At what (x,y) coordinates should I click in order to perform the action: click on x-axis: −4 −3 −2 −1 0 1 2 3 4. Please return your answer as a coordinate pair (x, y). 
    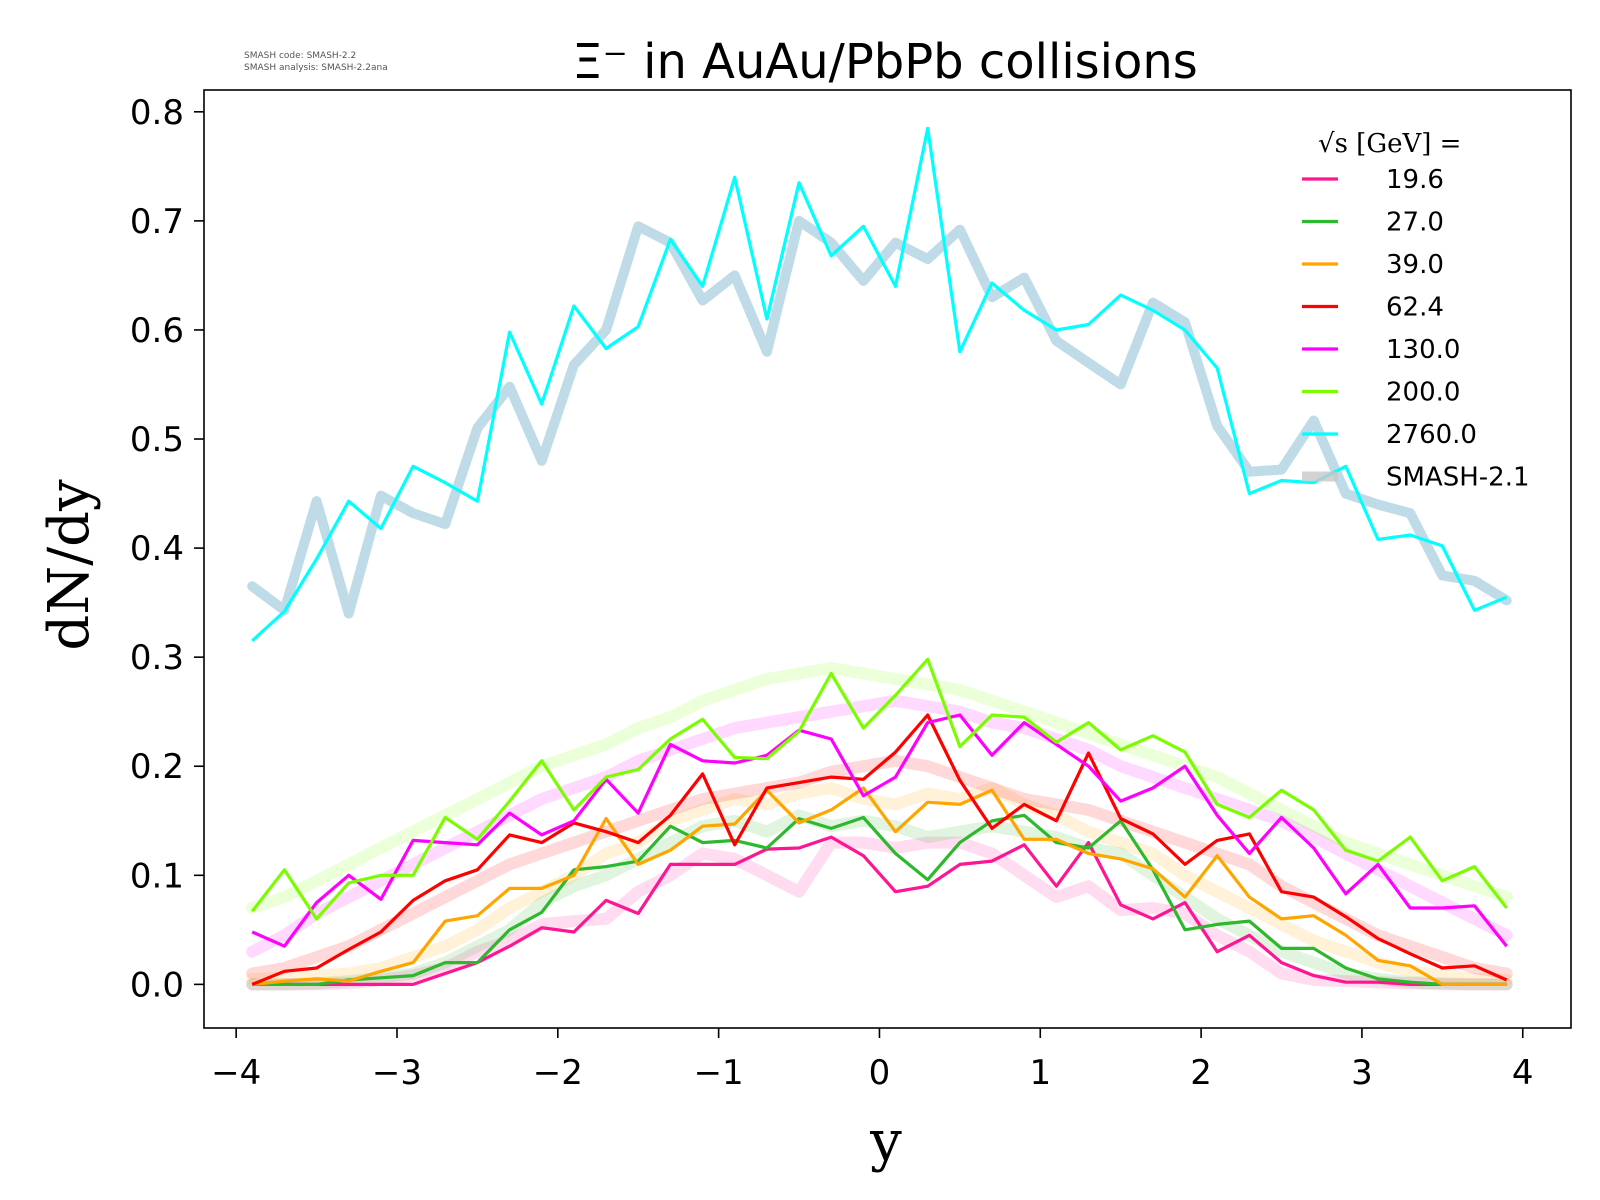
    Looking at the image, I should click on (872, 1060).